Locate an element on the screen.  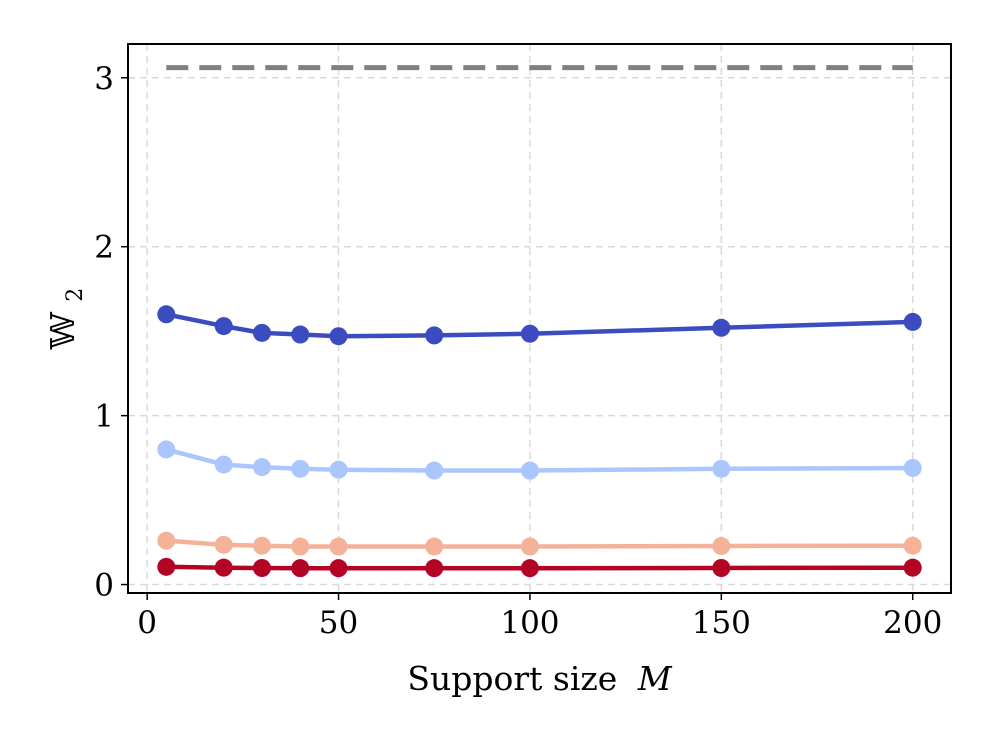
x-ticks: 0 50 100 150 200 is located at coordinates (539, 617).